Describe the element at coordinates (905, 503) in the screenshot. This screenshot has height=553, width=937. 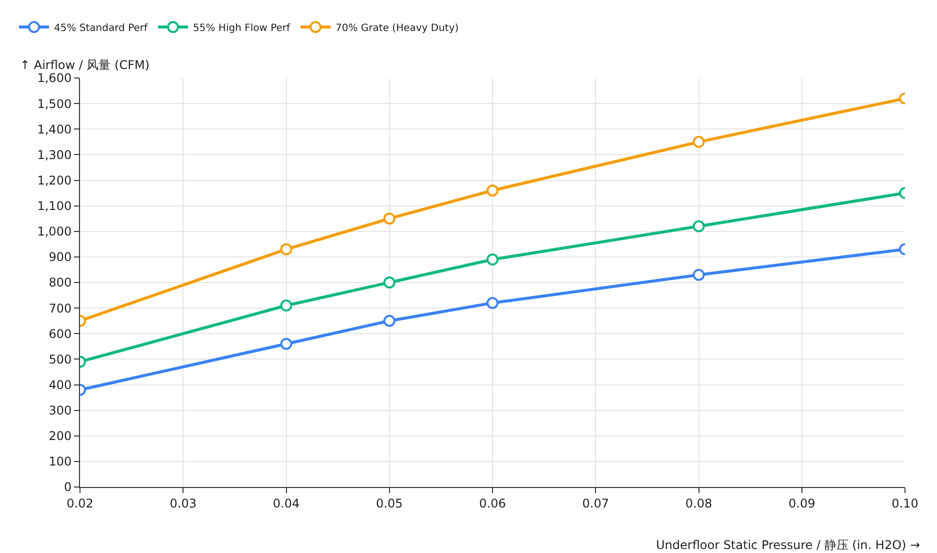
I see `x-tick-label: 0.10` at that location.